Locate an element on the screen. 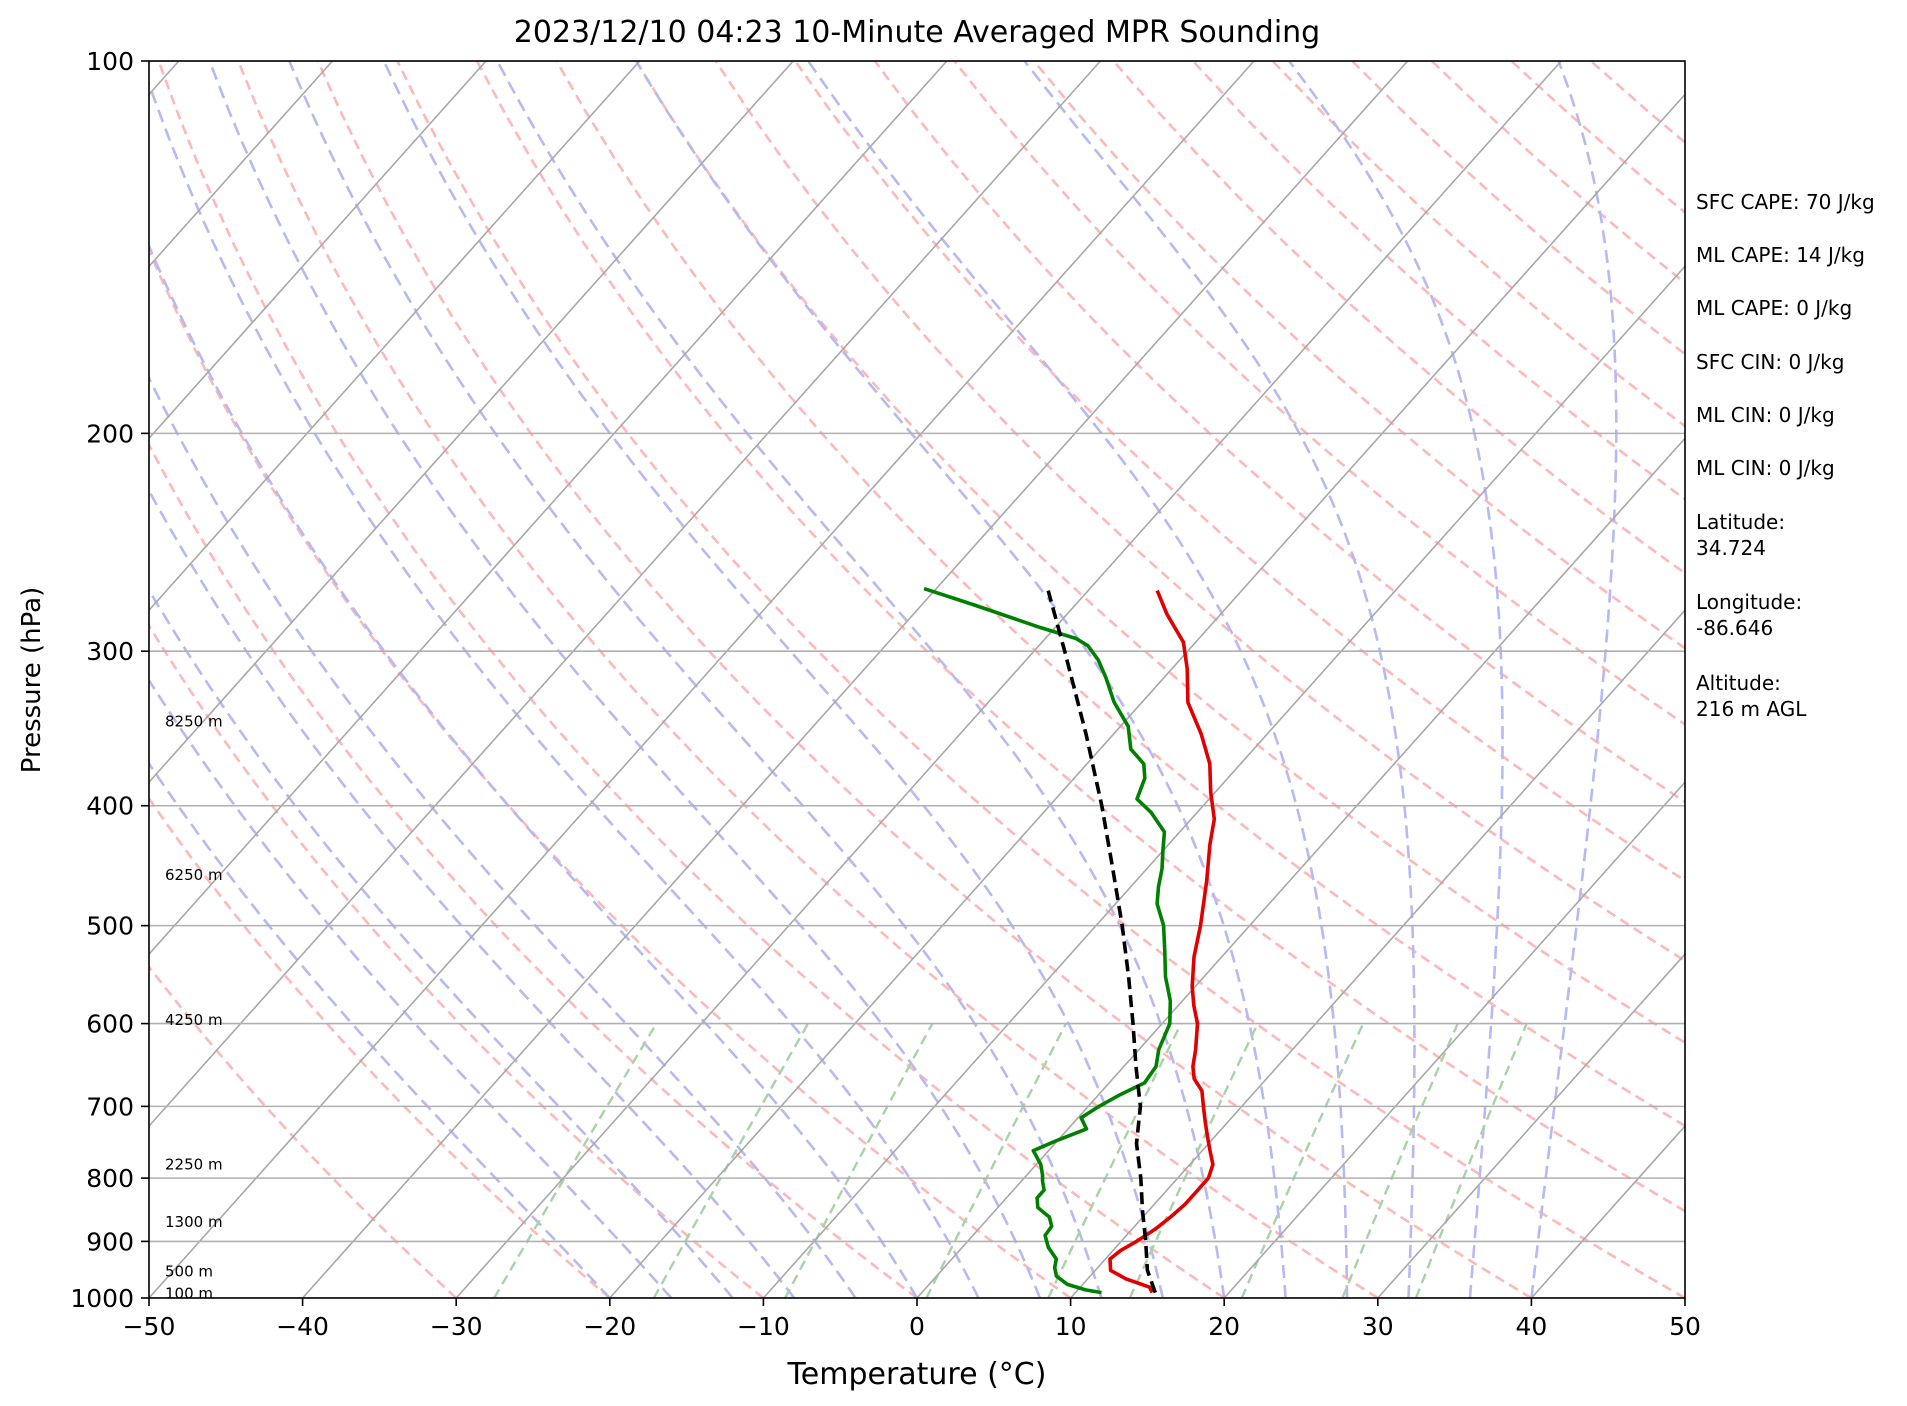 The image size is (1907, 1406). y-tick-label: 100 is located at coordinates (110, 61).